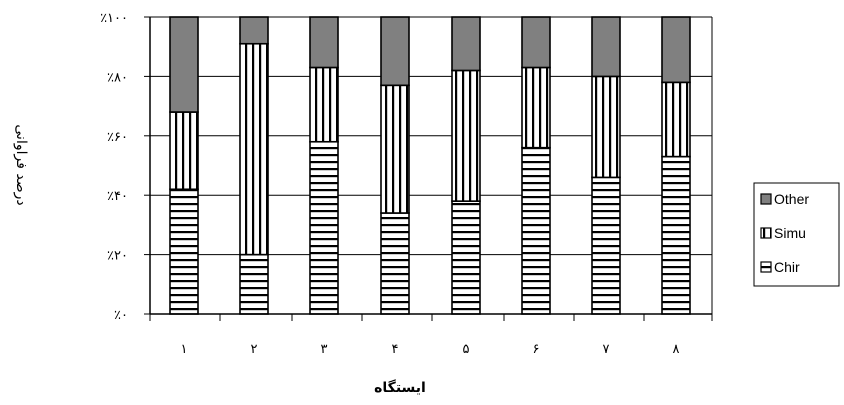 This screenshot has width=844, height=405. What do you see at coordinates (466, 349) in the screenshot?
I see `x-tick-label: ۵` at bounding box center [466, 349].